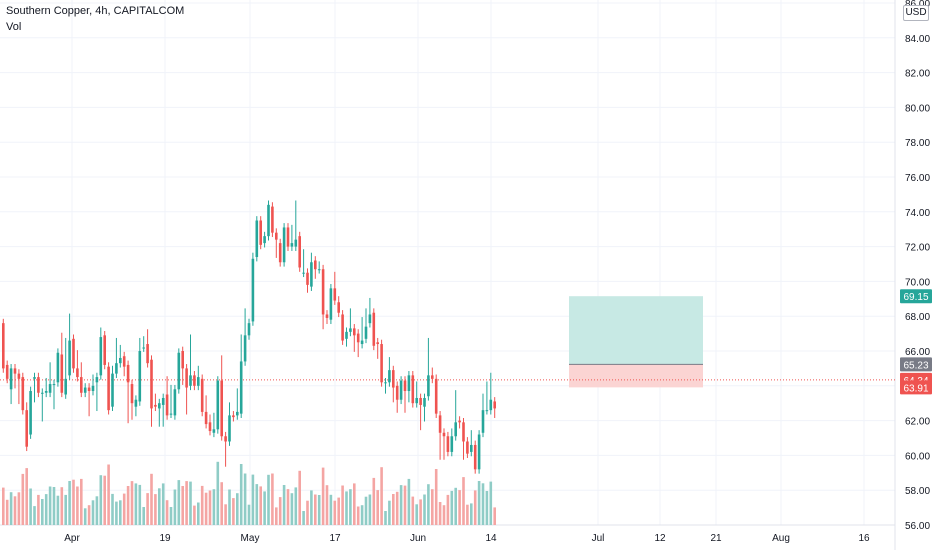  What do you see at coordinates (95, 11) in the screenshot?
I see `symbol-legend: Southern Copper, 4h, CAPITALCOM` at bounding box center [95, 11].